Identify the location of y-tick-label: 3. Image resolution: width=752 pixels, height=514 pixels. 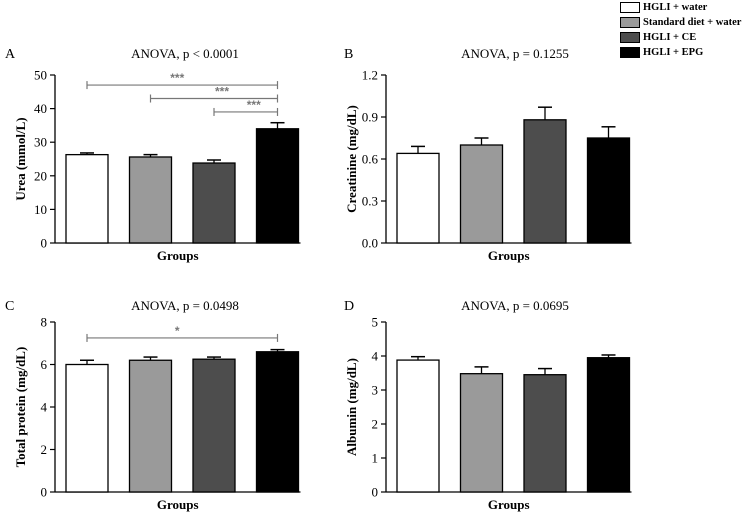
(375, 390).